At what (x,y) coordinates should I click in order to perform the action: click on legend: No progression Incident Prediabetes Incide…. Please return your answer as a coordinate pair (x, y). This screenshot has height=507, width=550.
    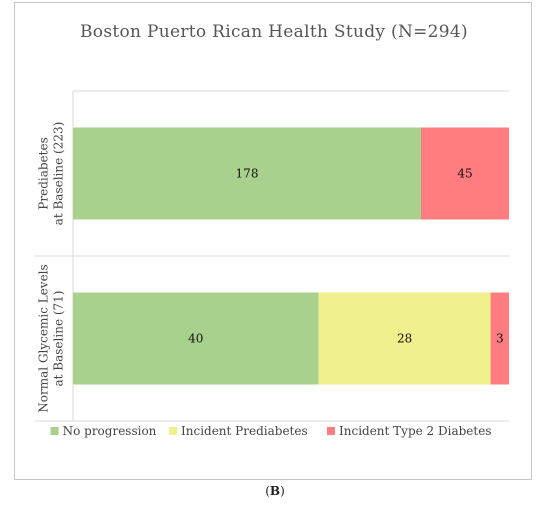
    Looking at the image, I should click on (270, 431).